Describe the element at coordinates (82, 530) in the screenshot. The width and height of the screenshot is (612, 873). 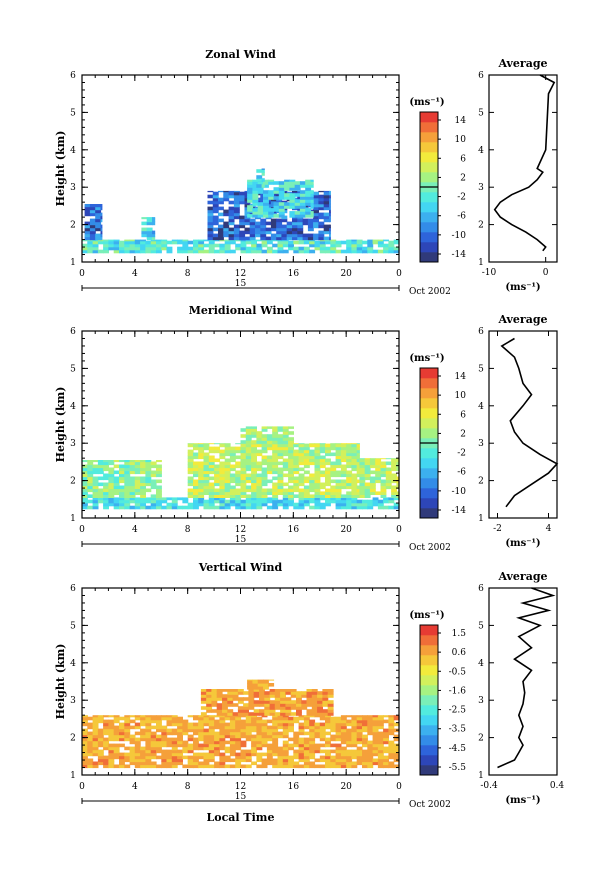
I see `x-tick-label: 0` at that location.